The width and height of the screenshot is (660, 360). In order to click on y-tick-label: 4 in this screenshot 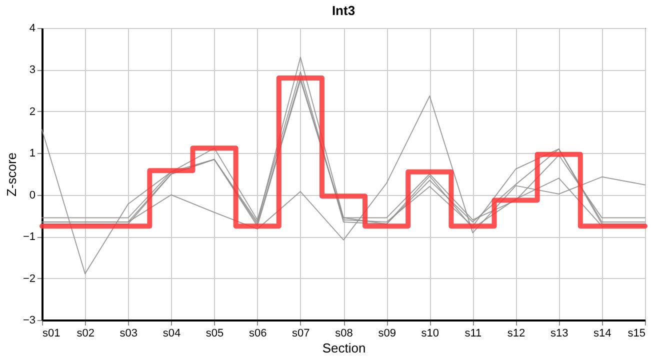, I will do `click(32, 28)`.